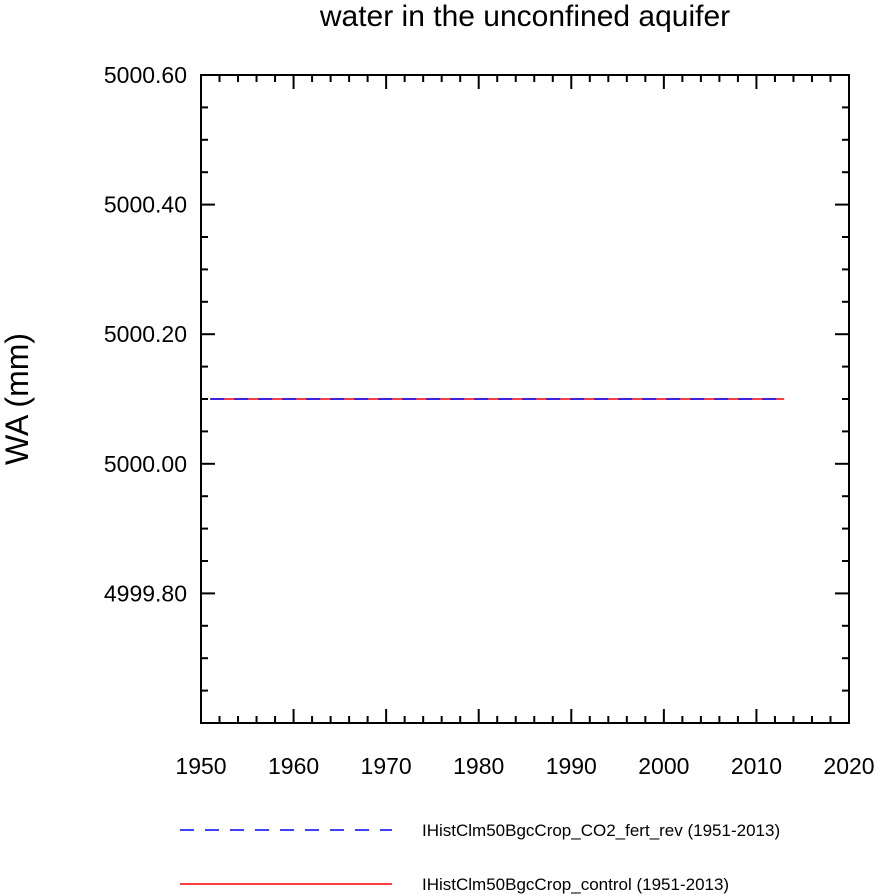 This screenshot has width=881, height=895. I want to click on x-tick-label: 1960, so click(293, 766).